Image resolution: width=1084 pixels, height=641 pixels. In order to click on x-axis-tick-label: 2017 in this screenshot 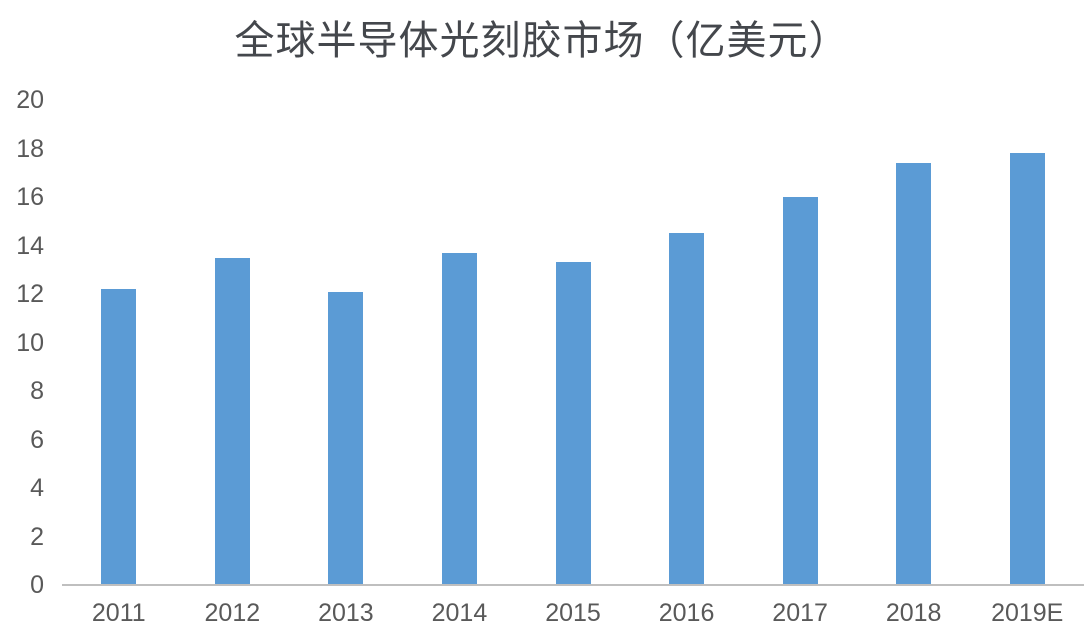, I will do `click(800, 613)`.